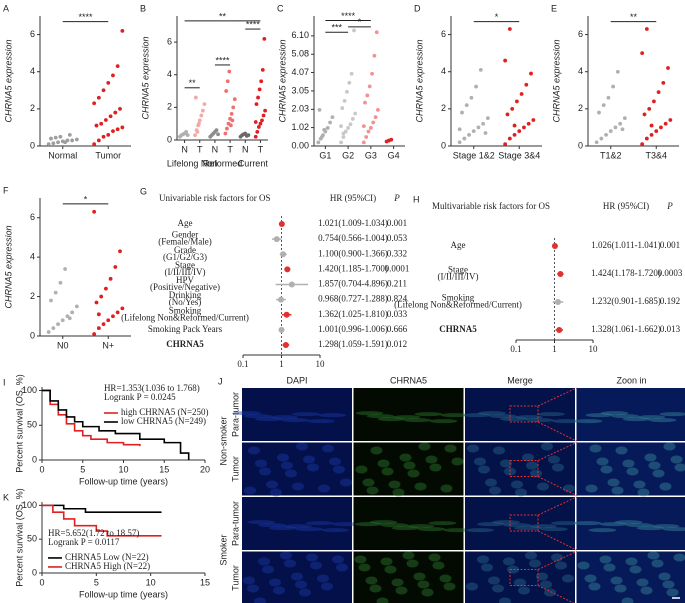 The image size is (685, 603). Describe the element at coordinates (458, 270) in the screenshot. I see `row-name: Stage` at that location.